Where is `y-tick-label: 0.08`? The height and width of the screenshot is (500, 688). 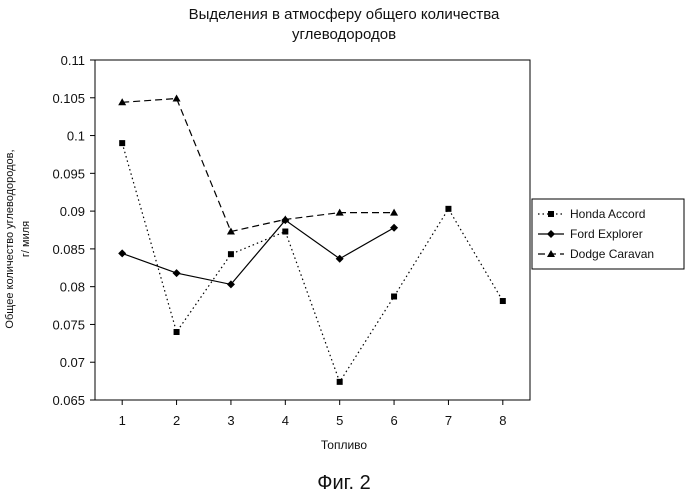
y-tick-label: 0.08 is located at coordinates (72, 287).